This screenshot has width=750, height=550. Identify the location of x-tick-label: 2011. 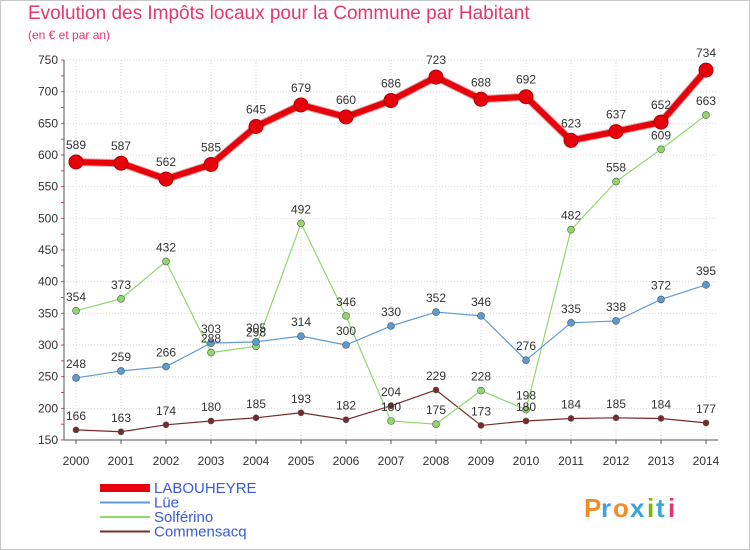
(571, 461).